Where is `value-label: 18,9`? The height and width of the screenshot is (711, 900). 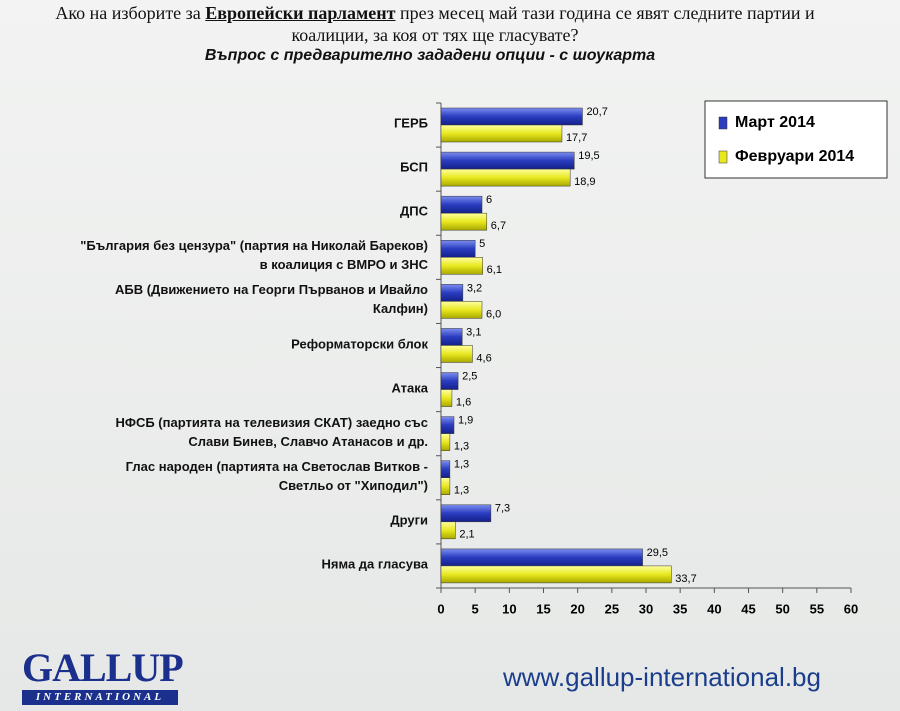 value-label: 18,9 is located at coordinates (584, 182).